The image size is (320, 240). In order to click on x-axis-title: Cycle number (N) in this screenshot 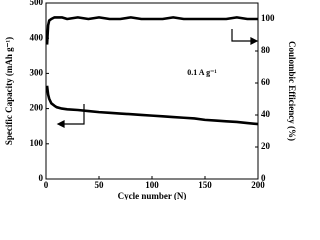, I will do `click(152, 195)`.